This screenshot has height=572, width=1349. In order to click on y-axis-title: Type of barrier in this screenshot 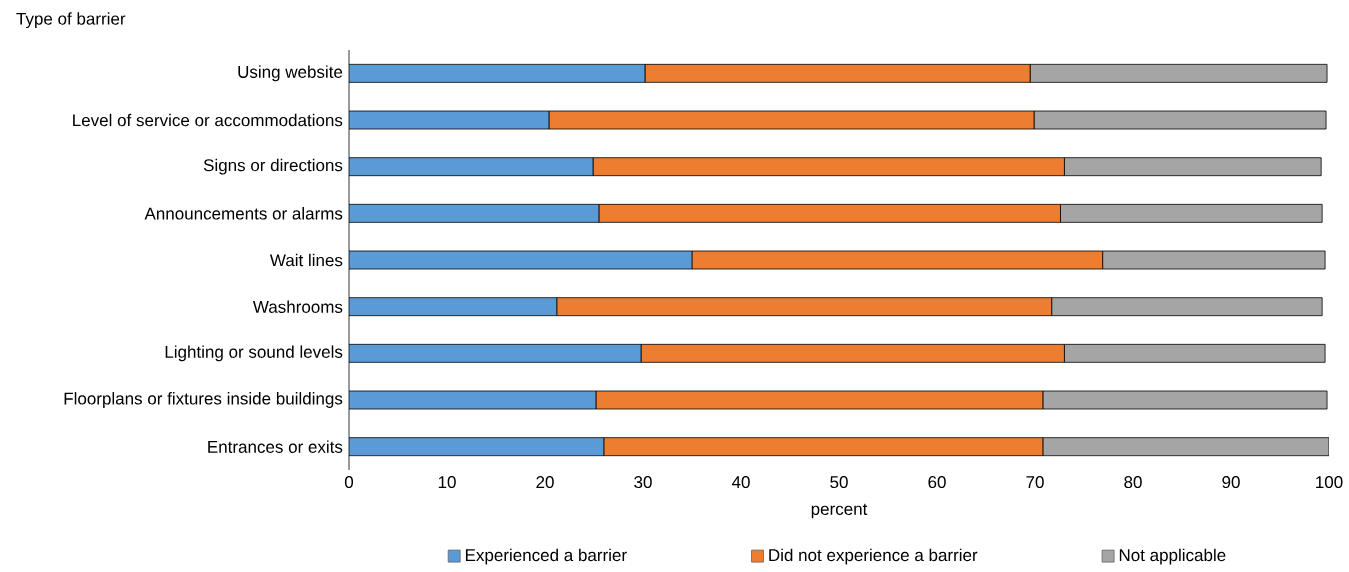, I will do `click(71, 20)`.